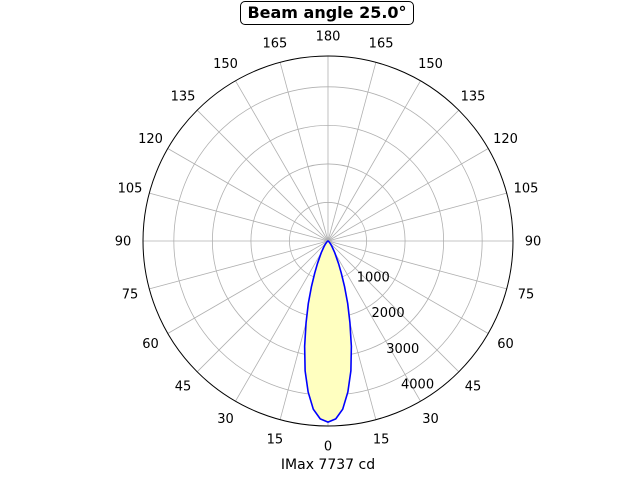 The height and width of the screenshot is (480, 640). What do you see at coordinates (373, 278) in the screenshot?
I see `radial-tick-label: 1000` at bounding box center [373, 278].